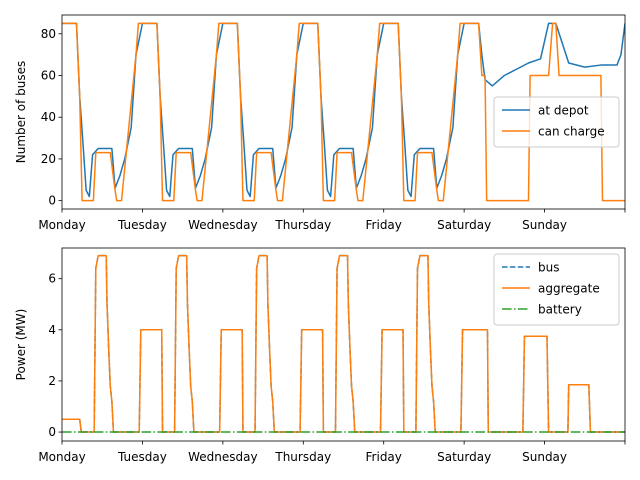  Describe the element at coordinates (52, 381) in the screenshot. I see `y-tick-label: 2` at that location.